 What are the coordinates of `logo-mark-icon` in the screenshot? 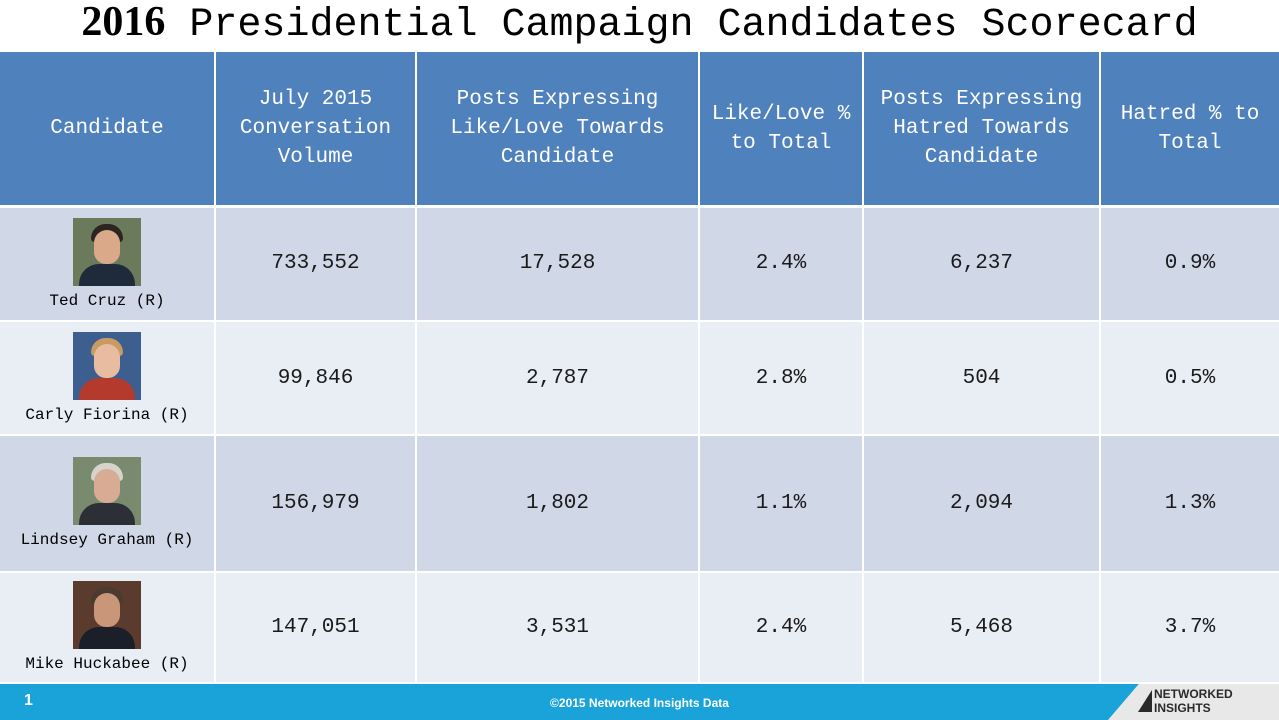 It's located at (1145, 701).